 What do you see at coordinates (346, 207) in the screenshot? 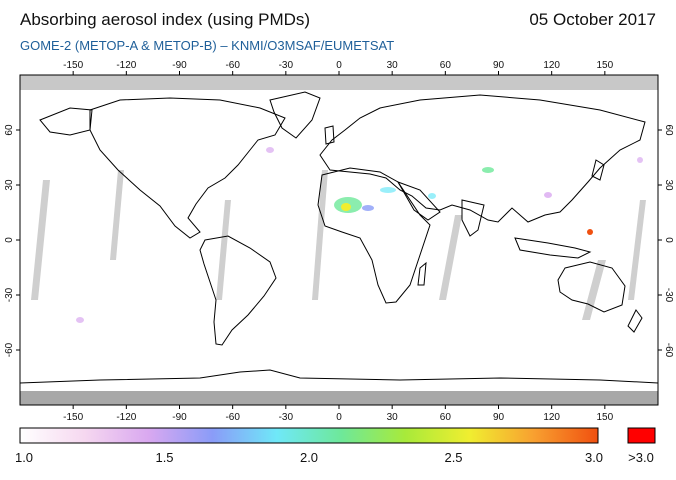
I see `aerosol-patch-core` at bounding box center [346, 207].